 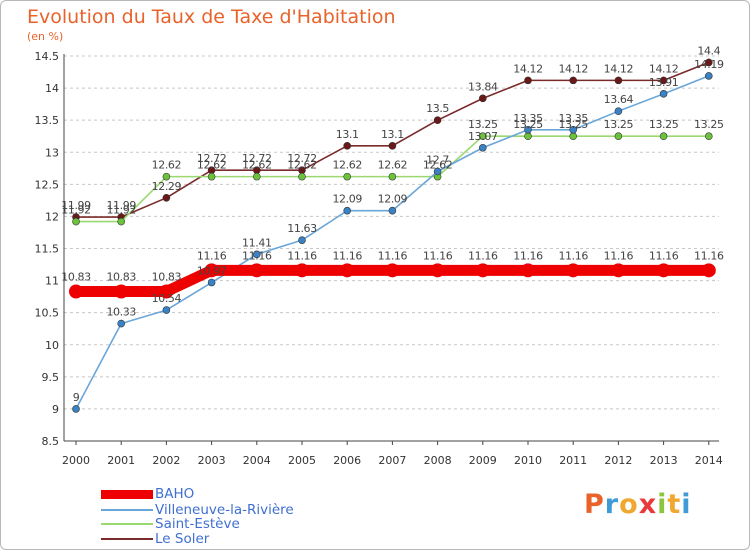 I want to click on legend-item-saint-esteve: Saint-Estève, so click(x=170, y=524).